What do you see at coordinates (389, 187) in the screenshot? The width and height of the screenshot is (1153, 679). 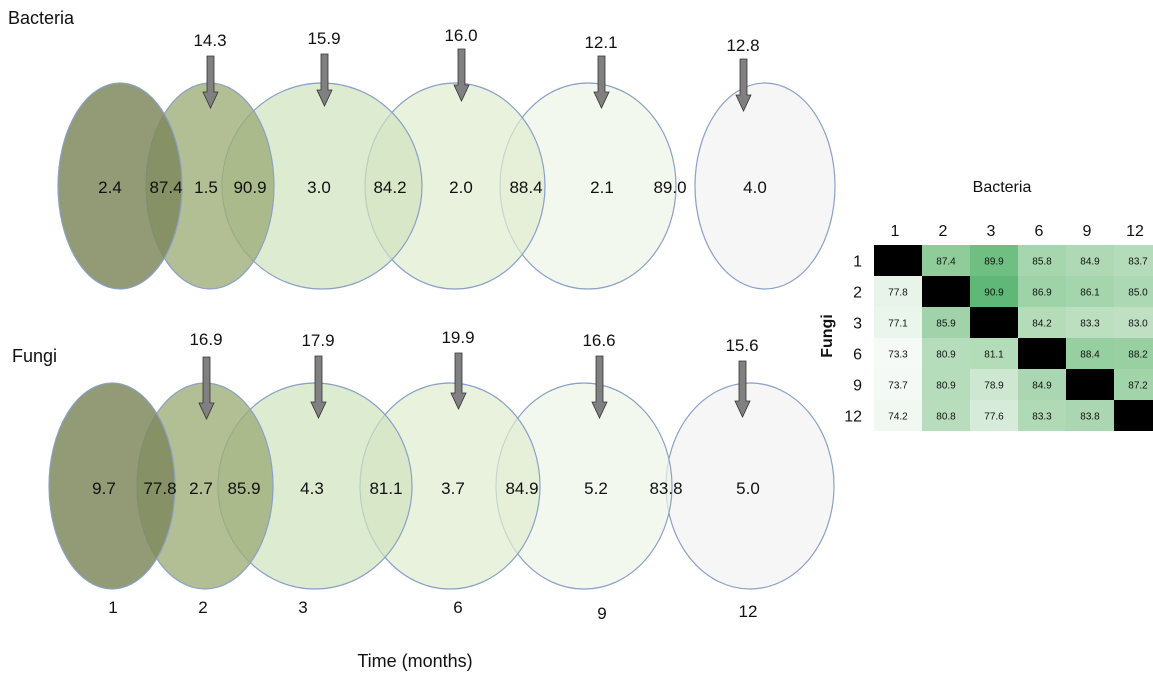 I see `bacteria-overlap-3-6: 84.2` at bounding box center [389, 187].